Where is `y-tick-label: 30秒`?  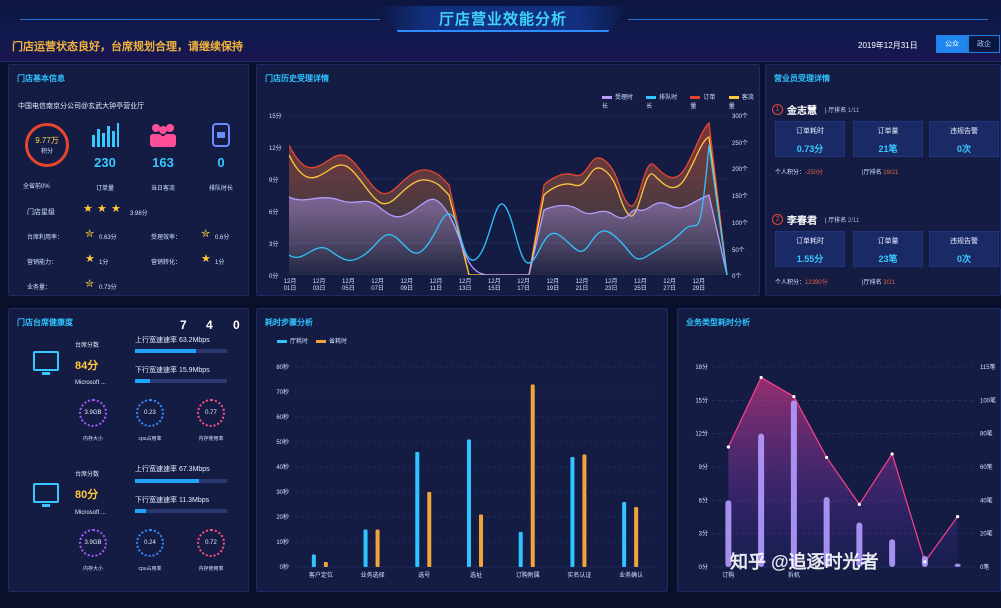 y-tick-label: 30秒 is located at coordinates (282, 492).